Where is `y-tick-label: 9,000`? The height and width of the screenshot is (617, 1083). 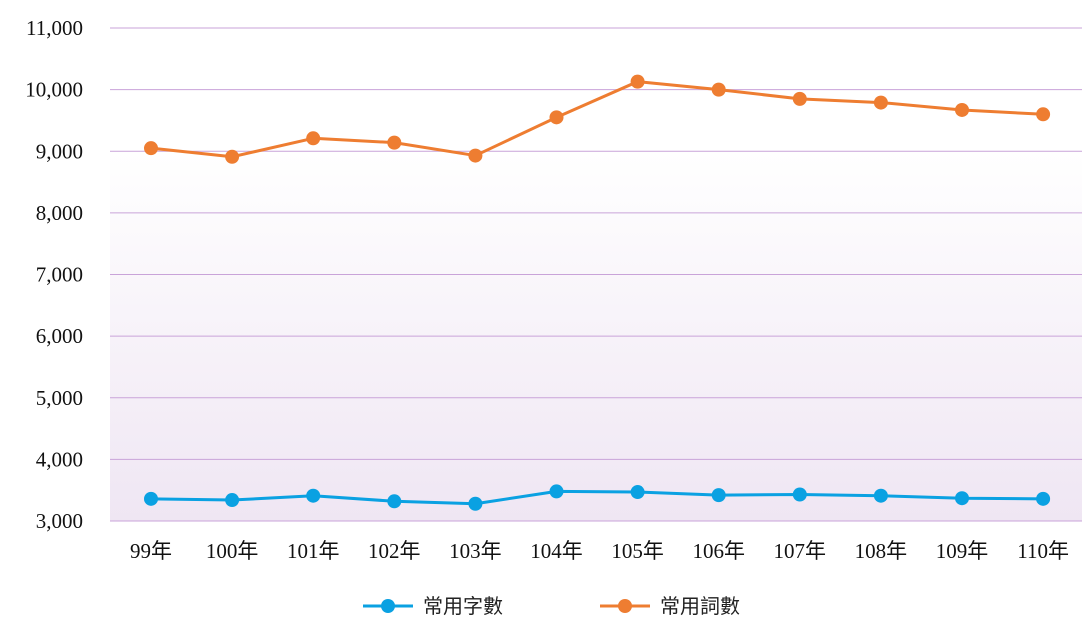
y-tick-label: 9,000 is located at coordinates (59, 151).